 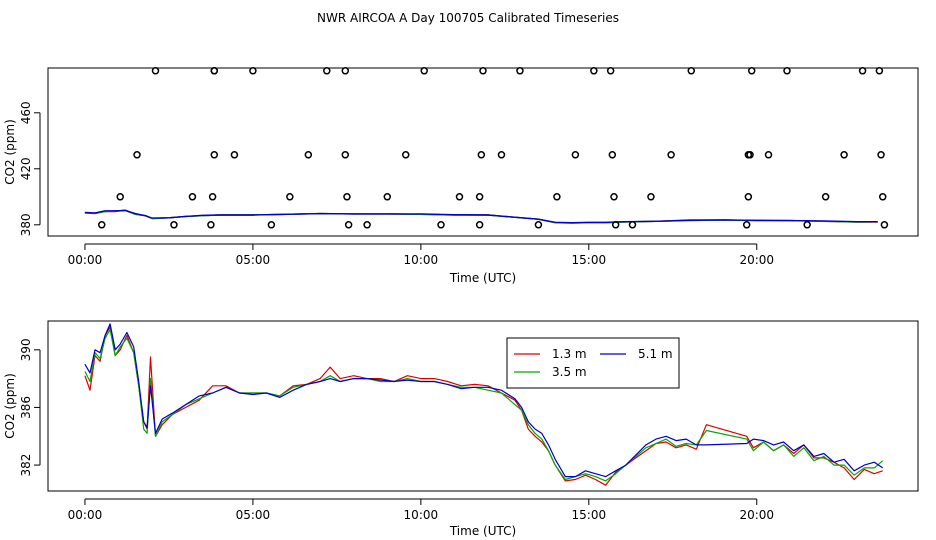 What do you see at coordinates (26, 407) in the screenshot?
I see `y-tick-label: 386` at bounding box center [26, 407].